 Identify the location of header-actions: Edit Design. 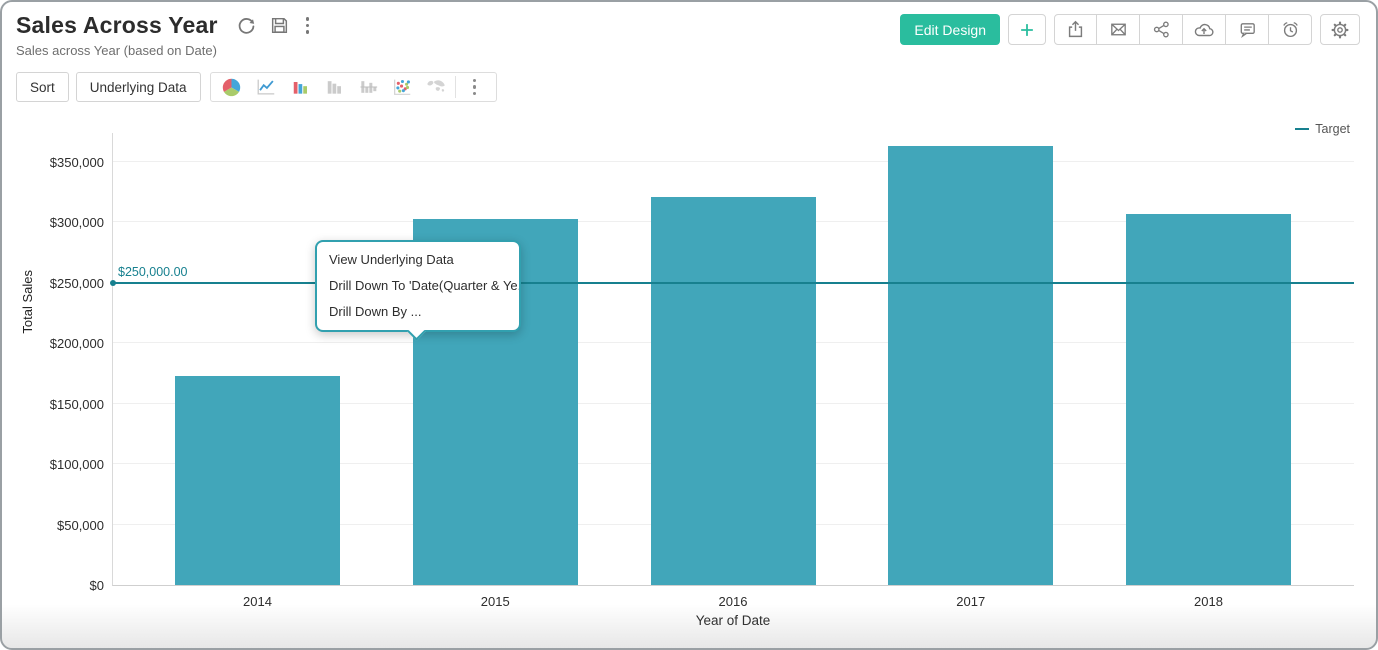
(1130, 29).